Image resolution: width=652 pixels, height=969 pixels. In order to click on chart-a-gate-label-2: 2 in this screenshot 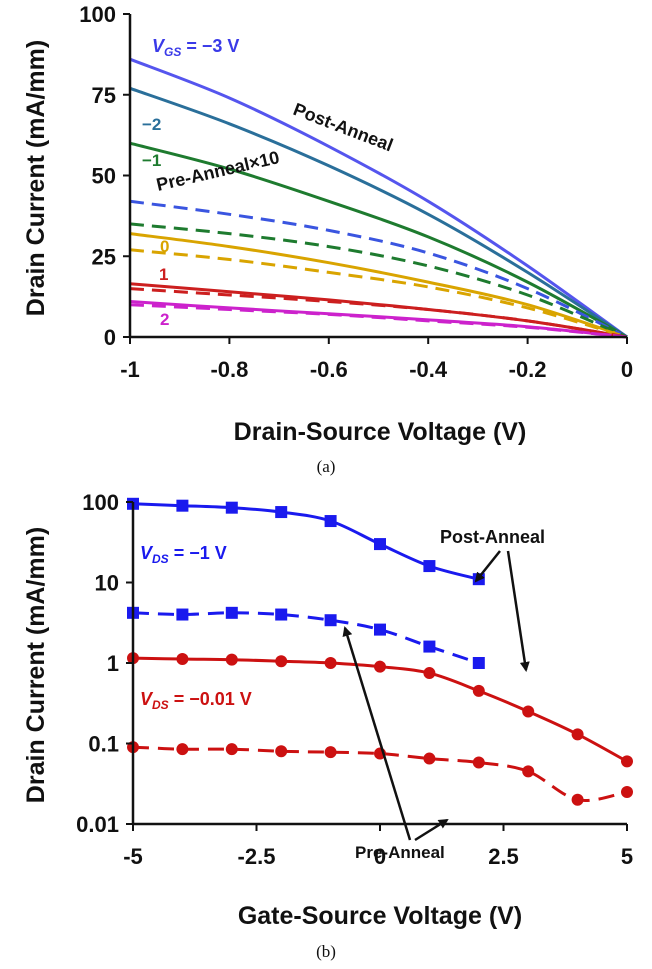, I will do `click(164, 319)`.